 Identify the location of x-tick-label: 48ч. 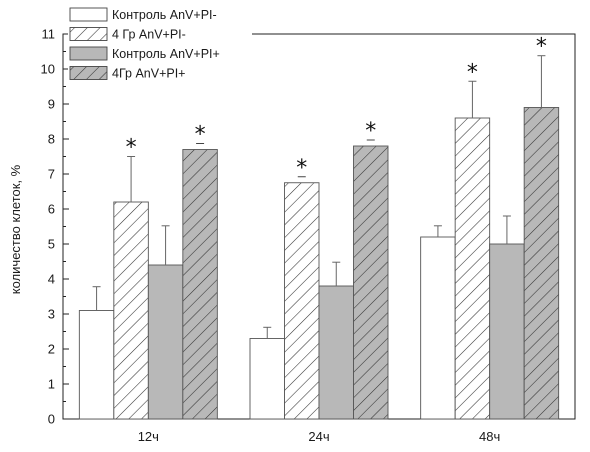
(489, 436).